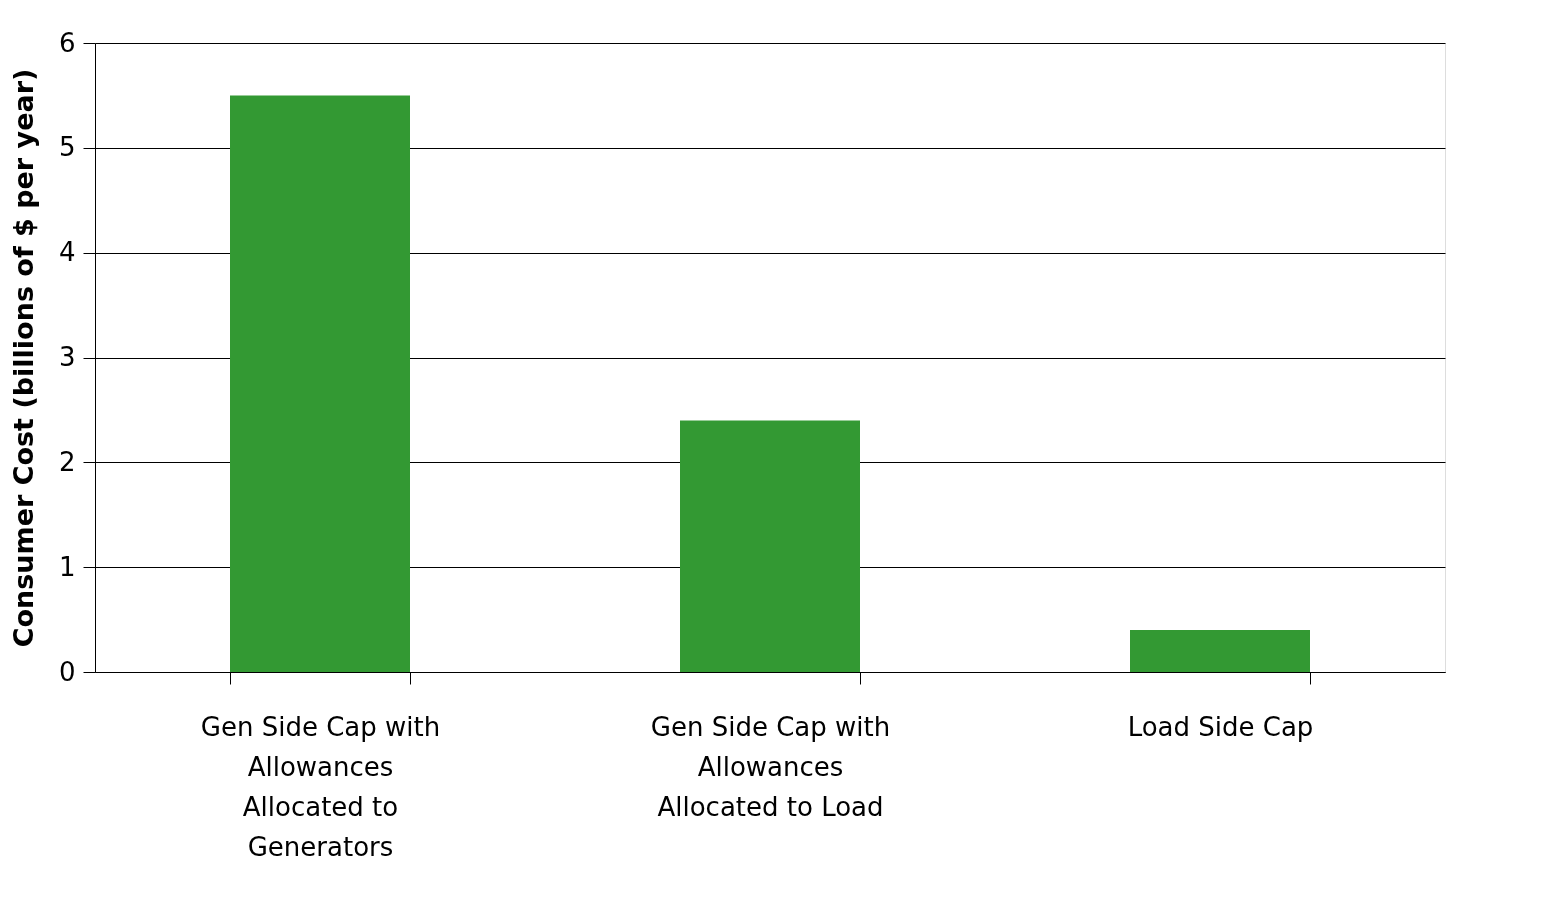  What do you see at coordinates (67, 461) in the screenshot?
I see `y-tick-label: 2` at bounding box center [67, 461].